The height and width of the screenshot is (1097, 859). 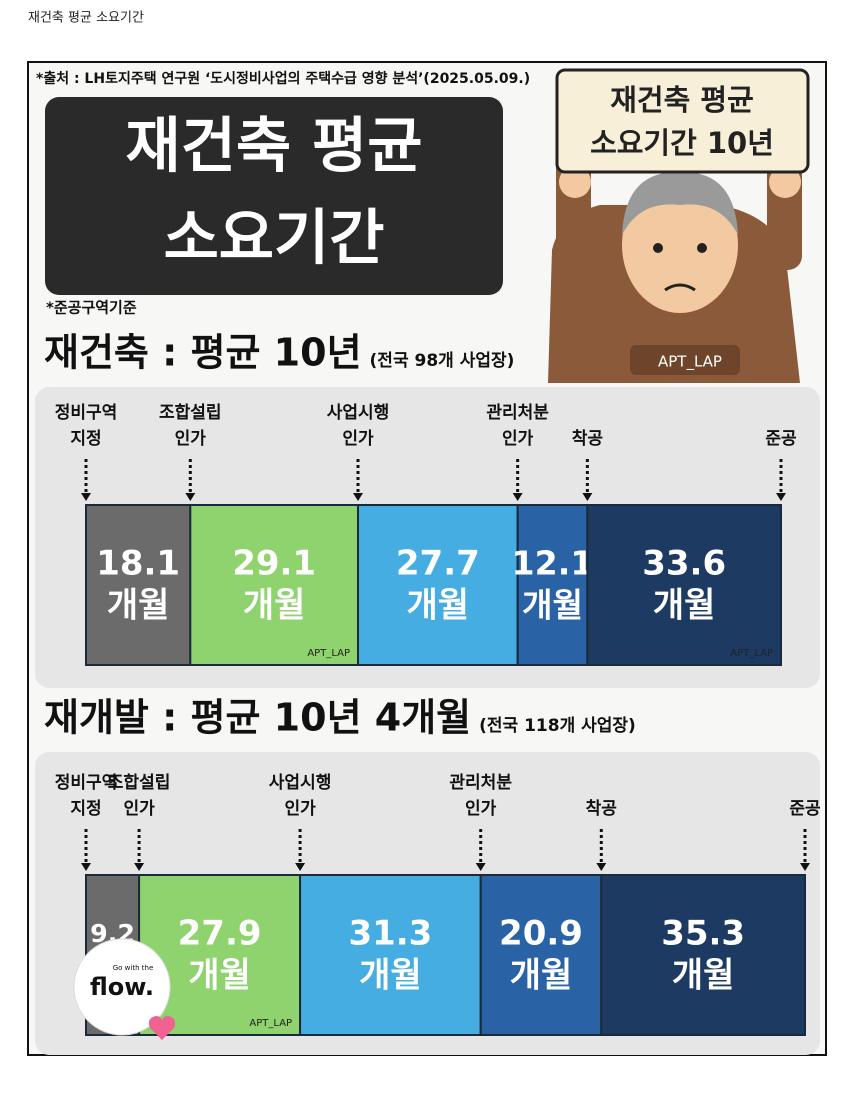 I want to click on sign-line: 소요기간 10년, so click(x=682, y=143).